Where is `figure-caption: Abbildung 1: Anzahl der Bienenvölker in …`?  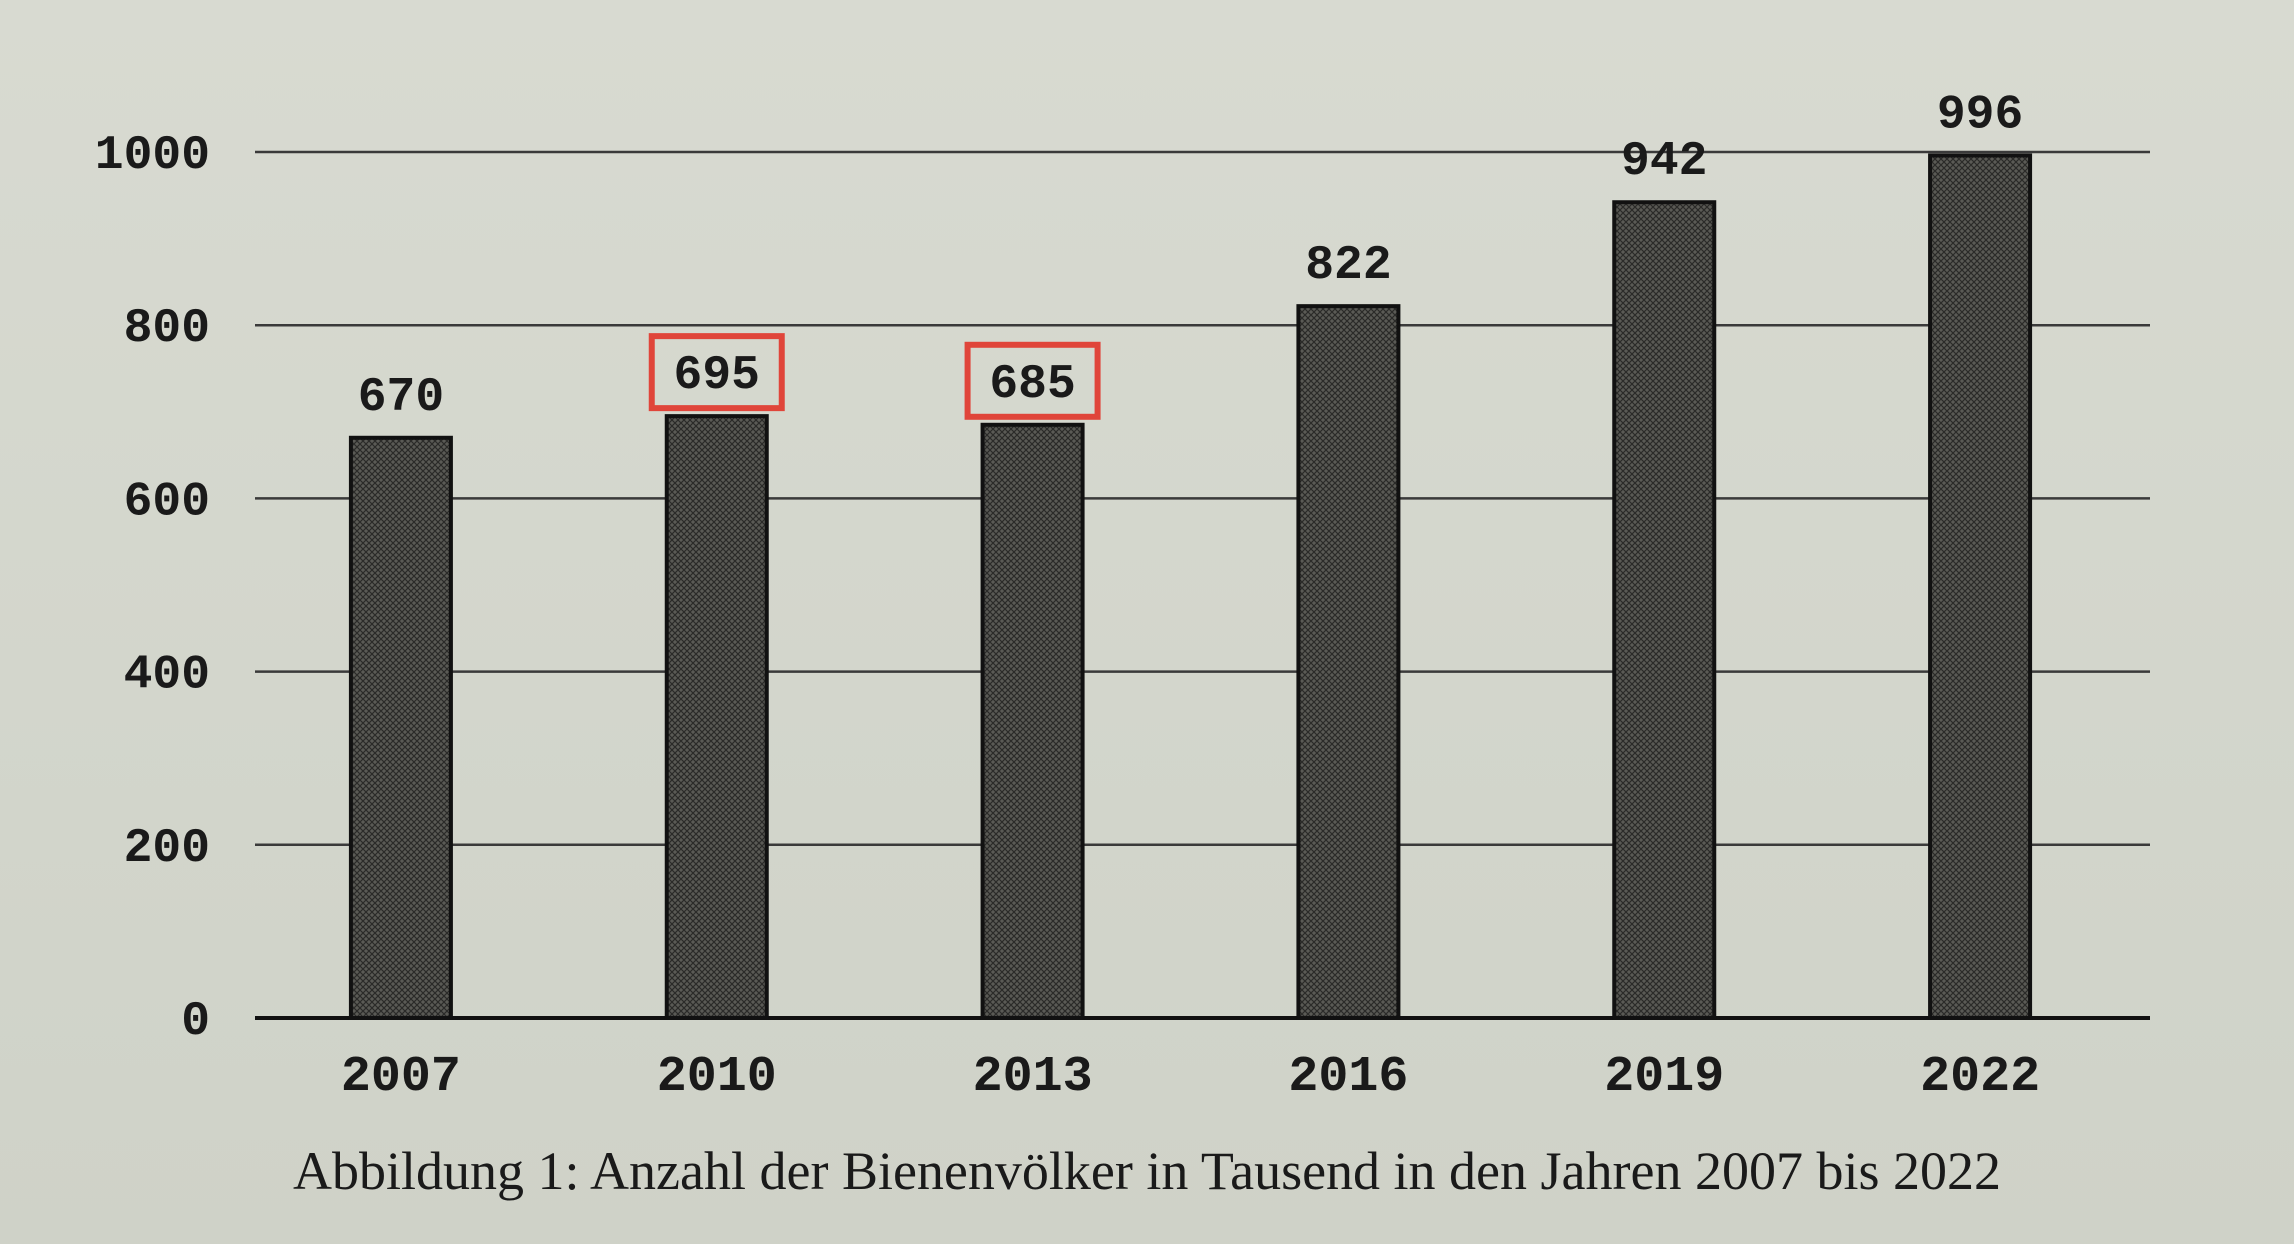 figure-caption: Abbildung 1: Anzahl der Bienenvölker in … is located at coordinates (1147, 1171).